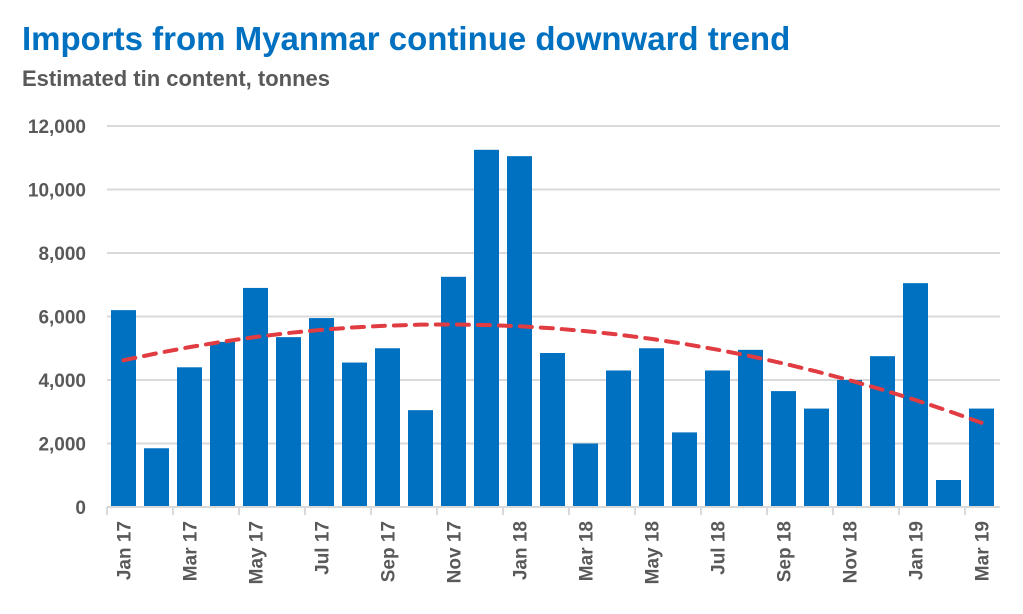  I want to click on x-tick-label: Nov 17, so click(455, 552).